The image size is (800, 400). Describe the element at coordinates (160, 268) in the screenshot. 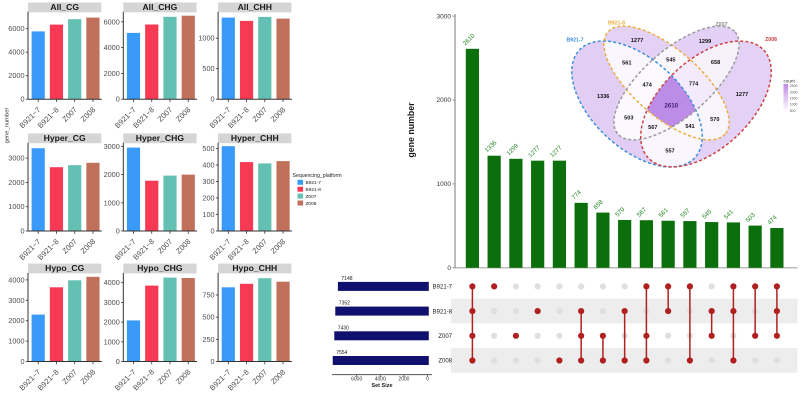

I see `svg-text: Hypo_CHG` at that location.